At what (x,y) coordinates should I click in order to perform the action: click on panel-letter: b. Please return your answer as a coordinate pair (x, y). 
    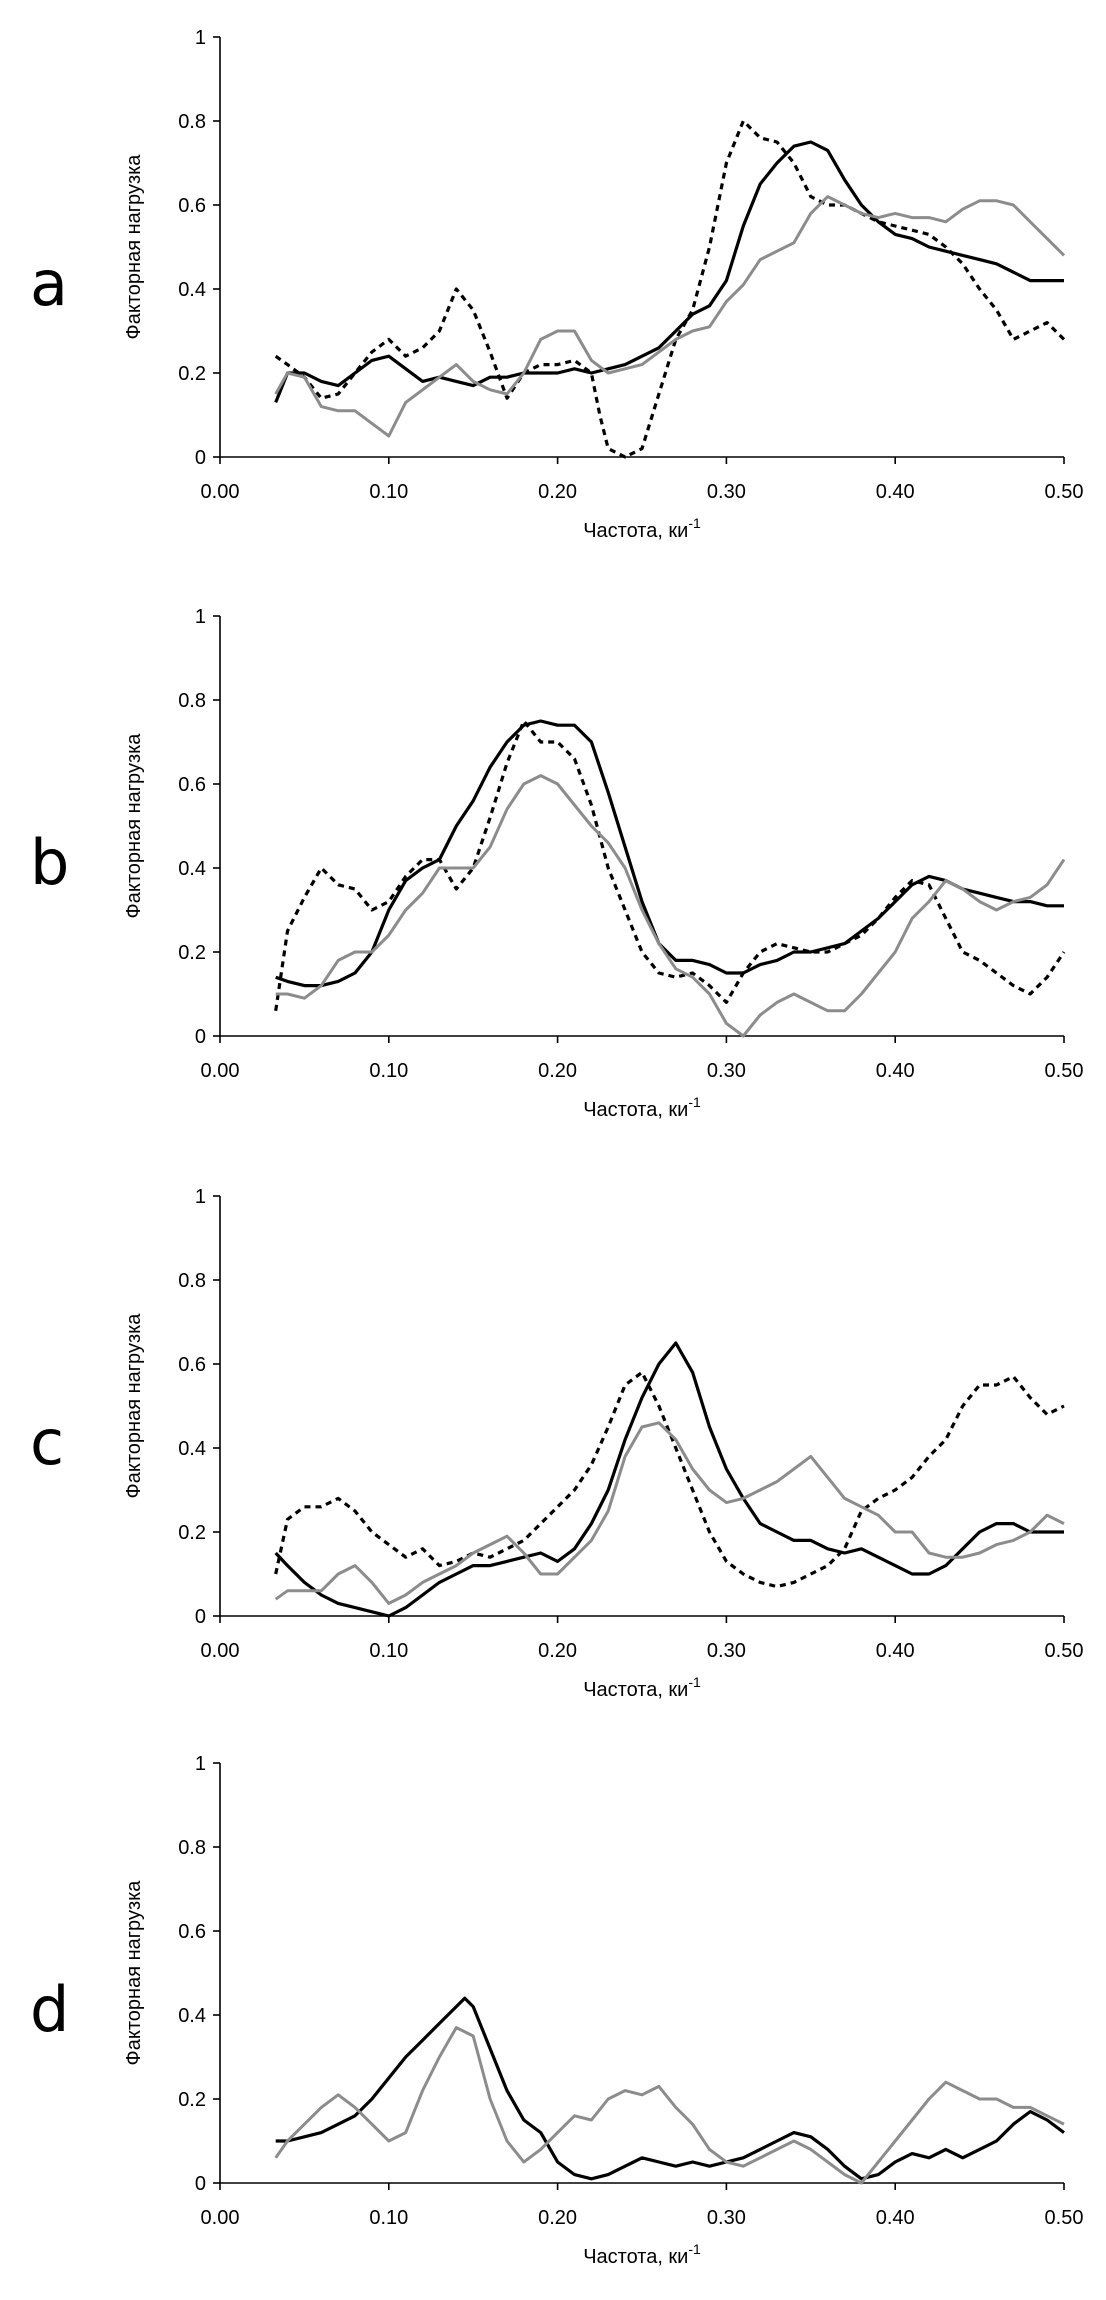
    Looking at the image, I should click on (49, 862).